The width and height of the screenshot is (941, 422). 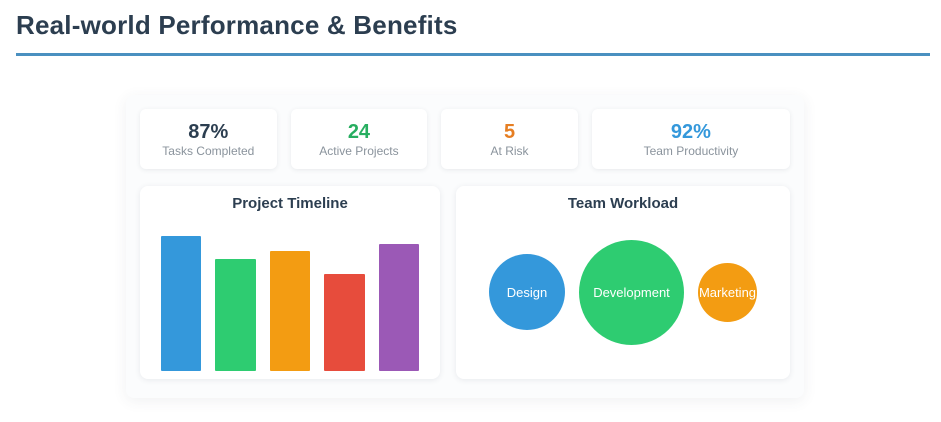 What do you see at coordinates (509, 150) in the screenshot?
I see `stat-label: At Risk` at bounding box center [509, 150].